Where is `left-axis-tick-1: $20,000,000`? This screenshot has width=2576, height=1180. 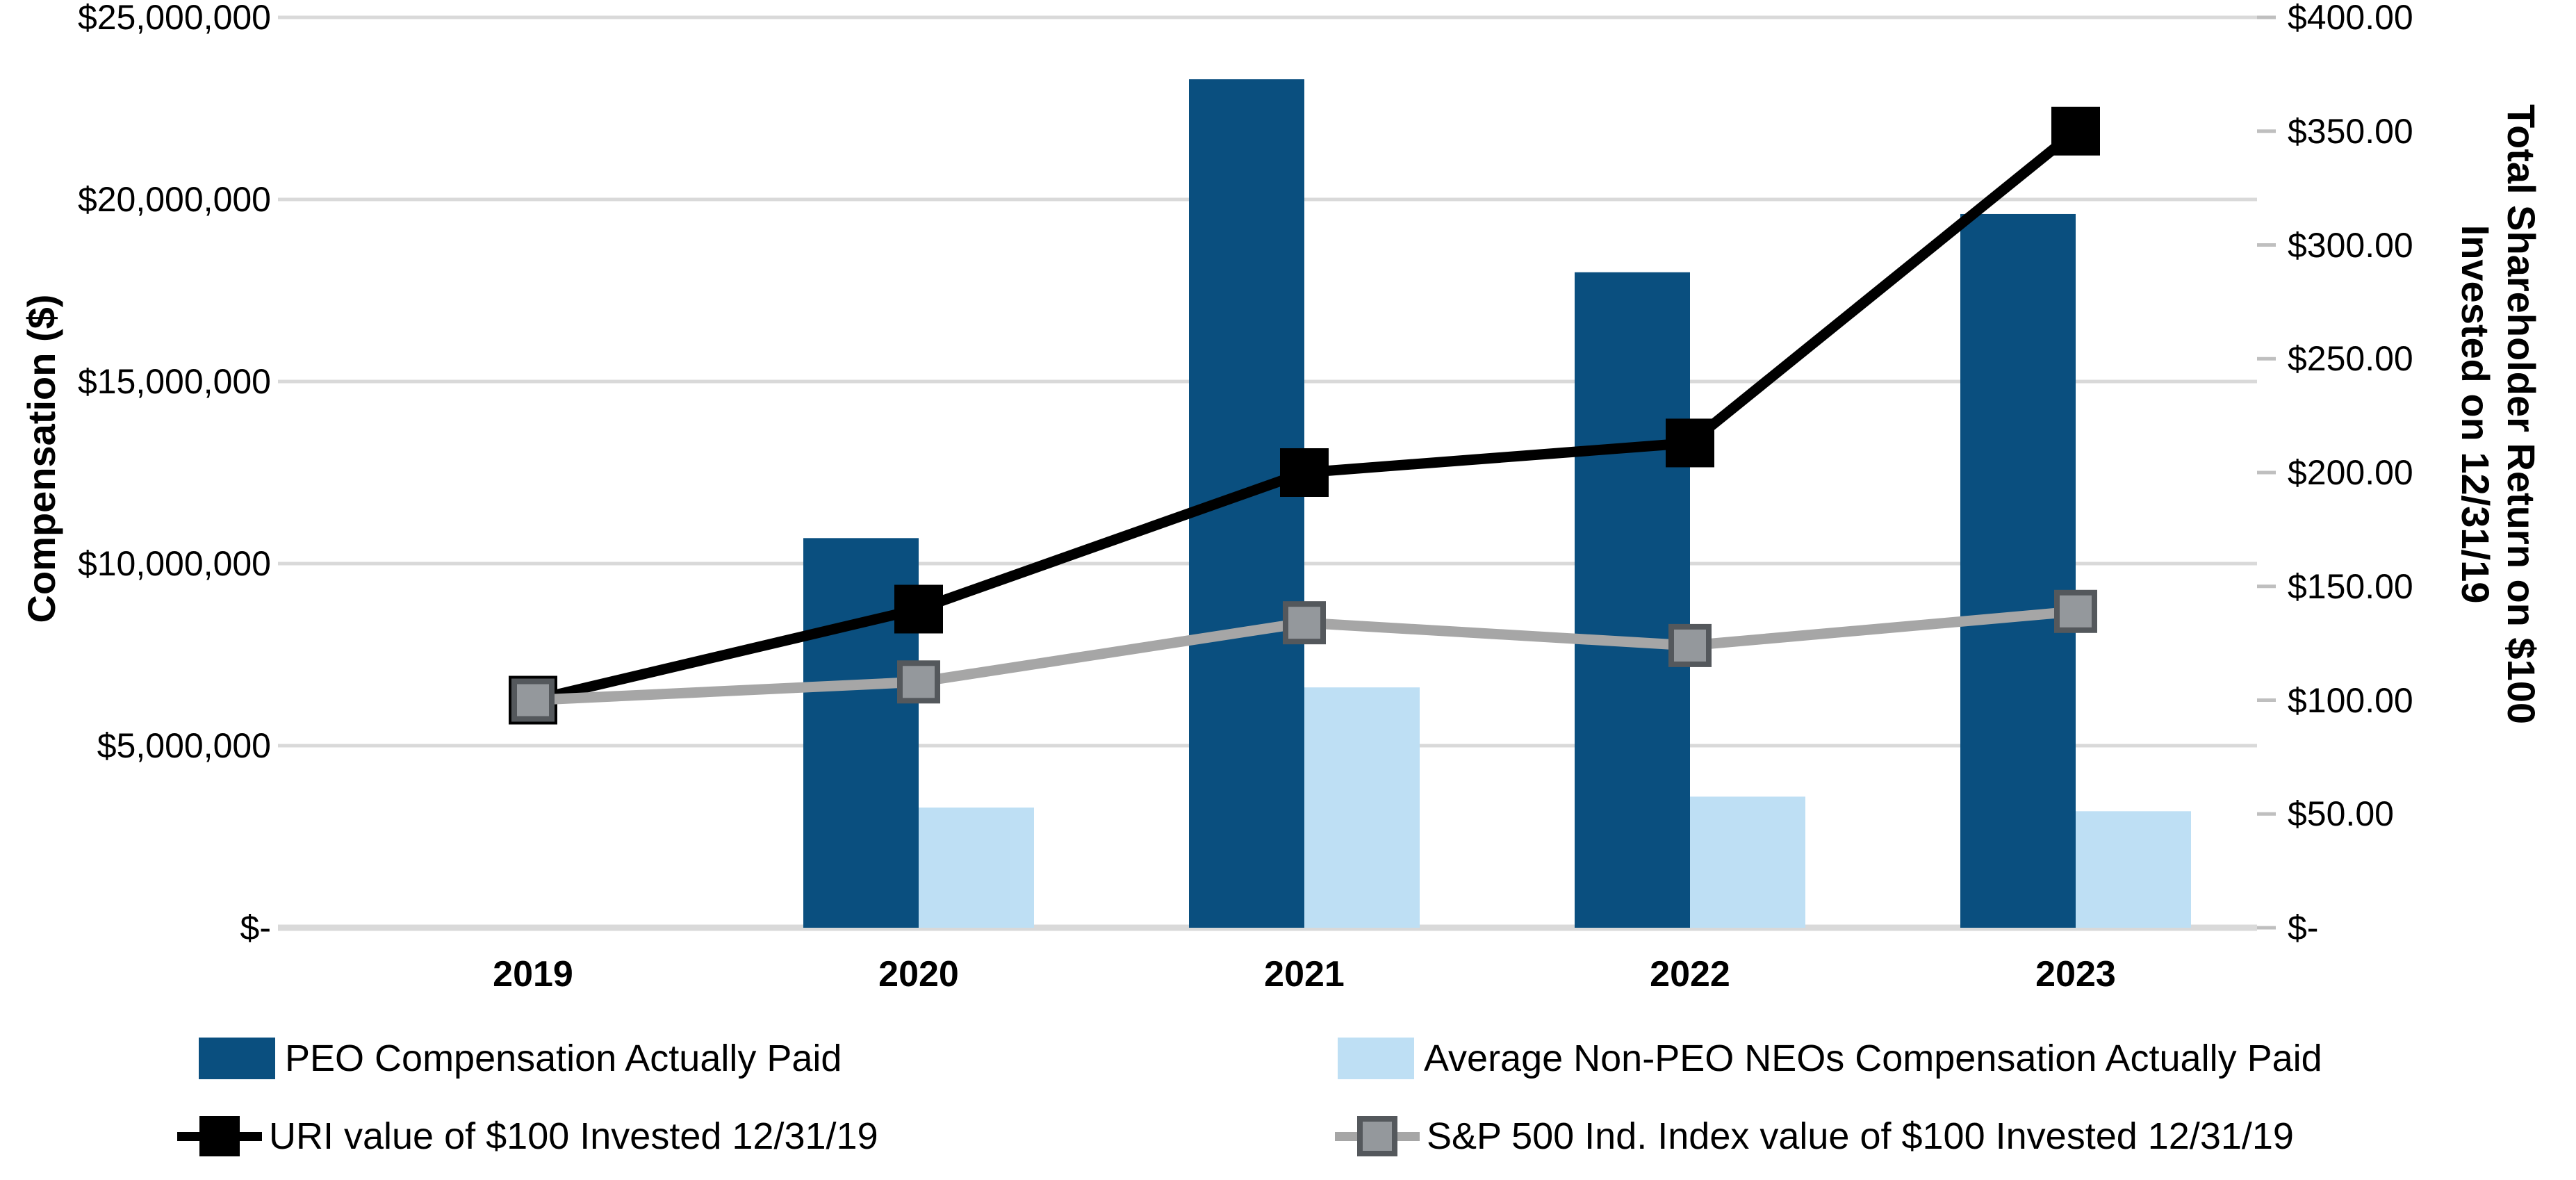
left-axis-tick-1: $20,000,000 is located at coordinates (174, 200).